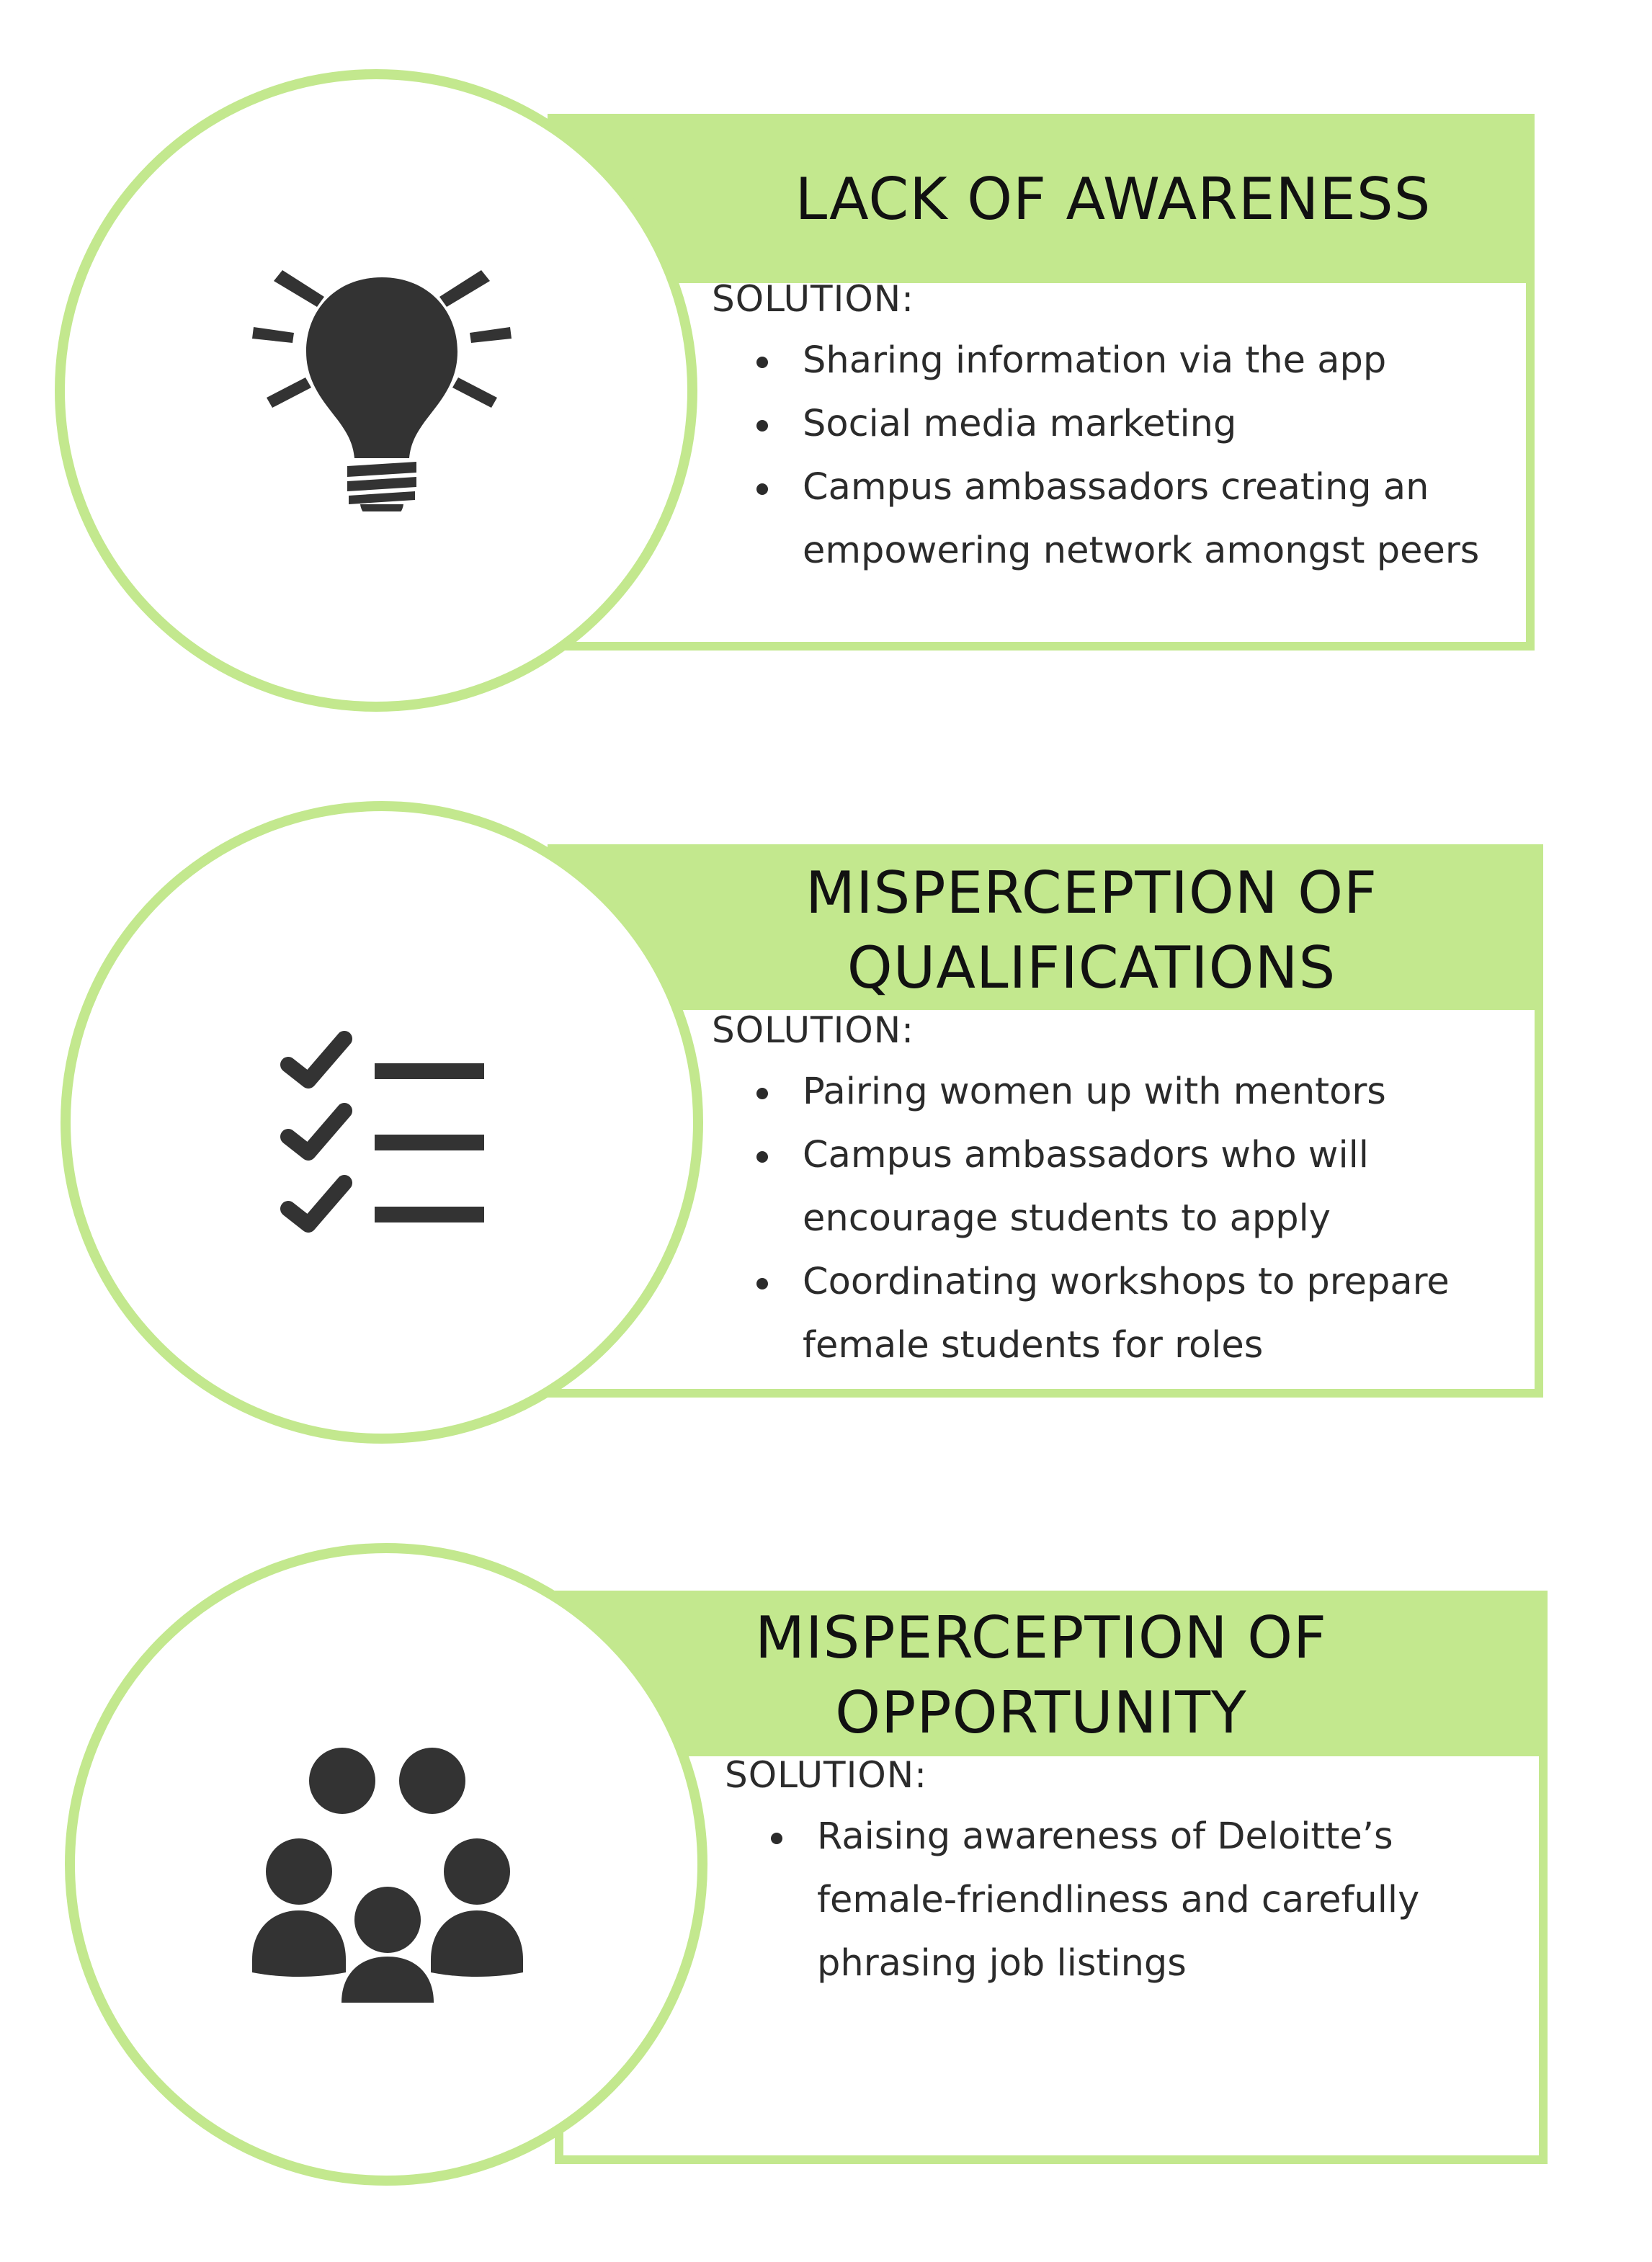 The width and height of the screenshot is (1652, 2262). Describe the element at coordinates (382, 1132) in the screenshot. I see `checklist-icon` at that location.